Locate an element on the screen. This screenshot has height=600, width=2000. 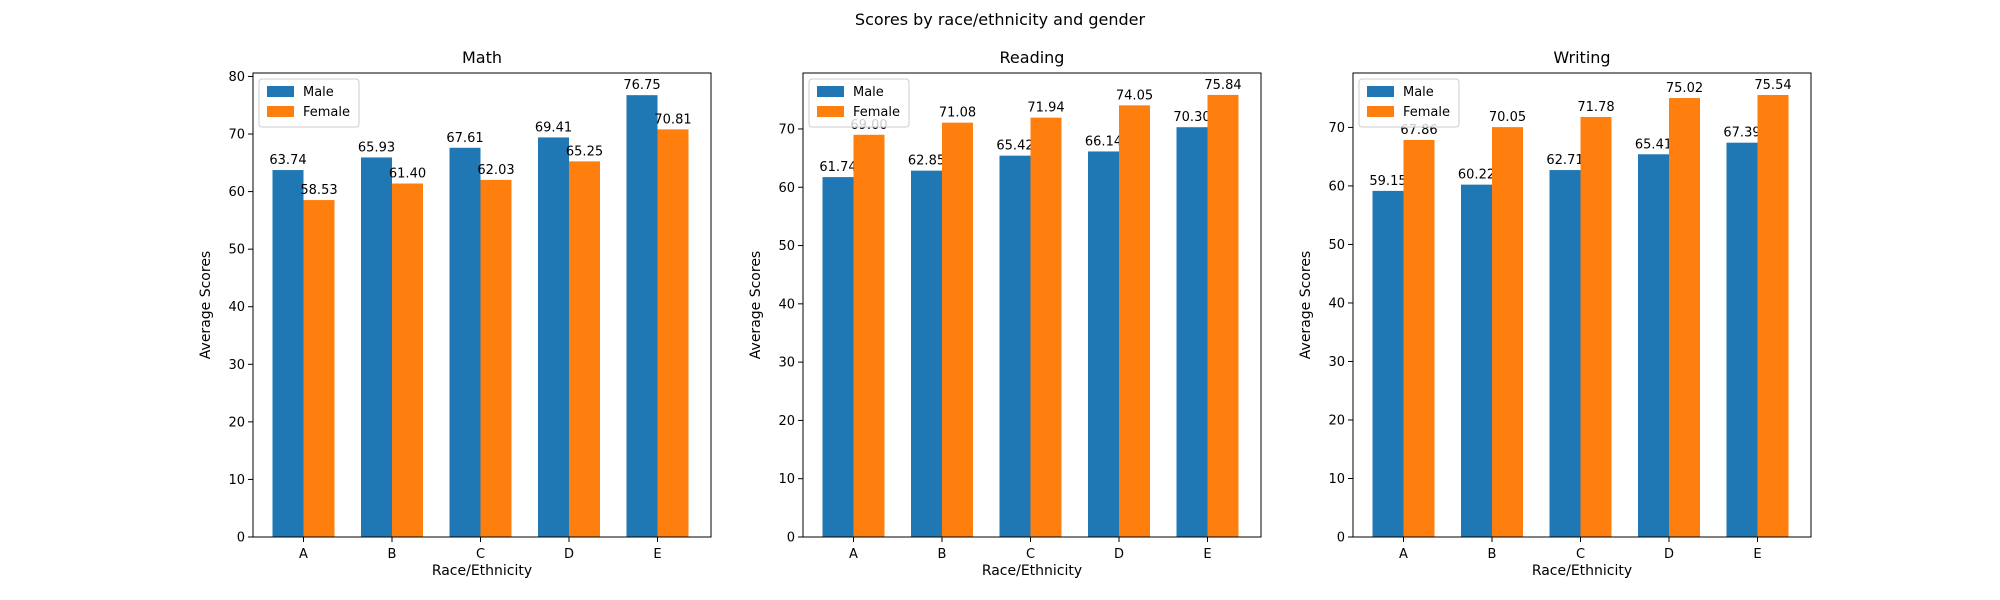
subplot-title: Reading is located at coordinates (1032, 57).